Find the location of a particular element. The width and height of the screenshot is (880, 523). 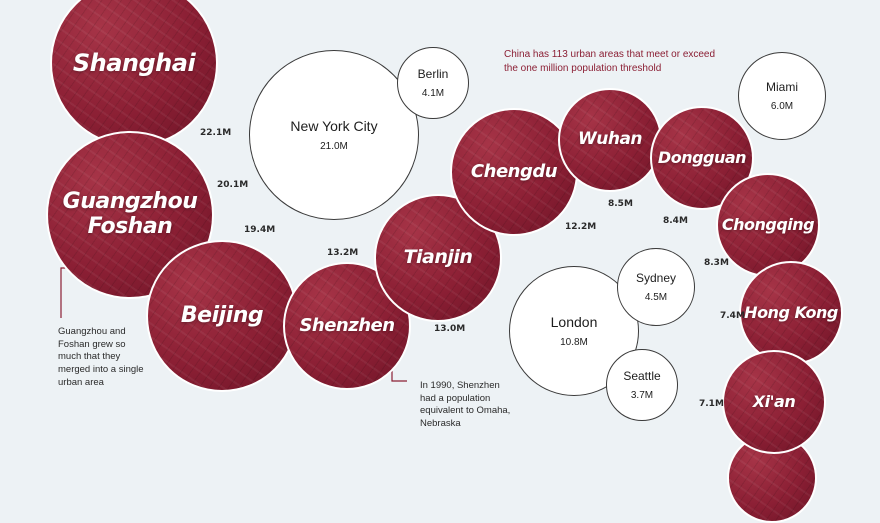

china-bubble-wuhan: Wuhan is located at coordinates (610, 140).